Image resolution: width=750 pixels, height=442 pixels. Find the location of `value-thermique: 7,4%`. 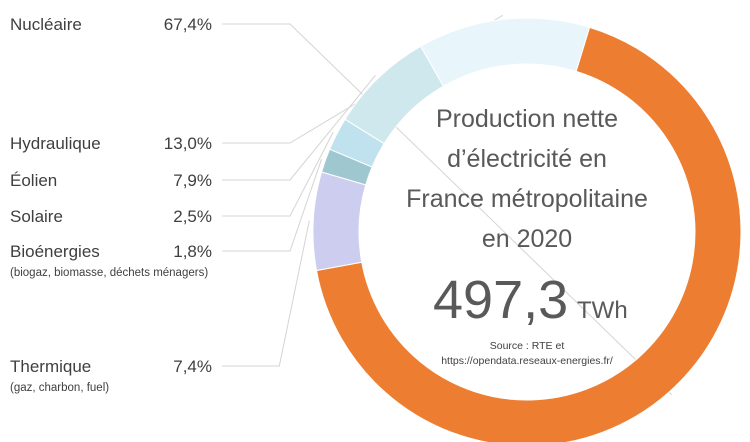

value-thermique: 7,4% is located at coordinates (192, 366).